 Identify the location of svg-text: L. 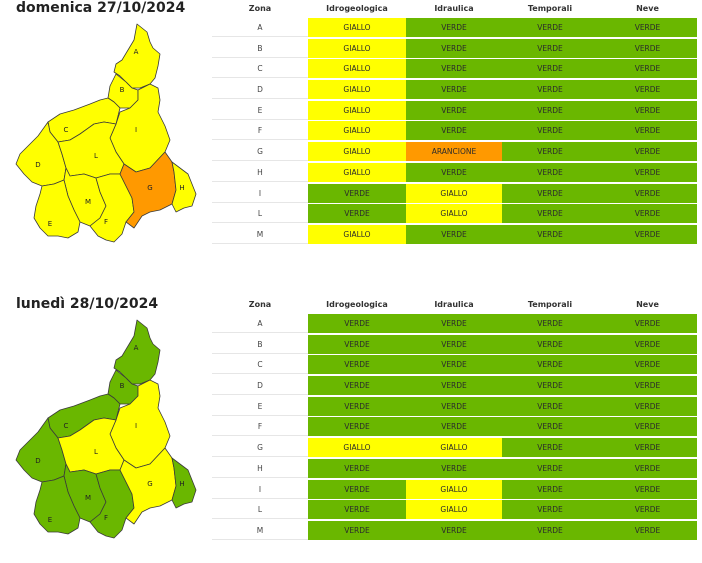
(96, 452).